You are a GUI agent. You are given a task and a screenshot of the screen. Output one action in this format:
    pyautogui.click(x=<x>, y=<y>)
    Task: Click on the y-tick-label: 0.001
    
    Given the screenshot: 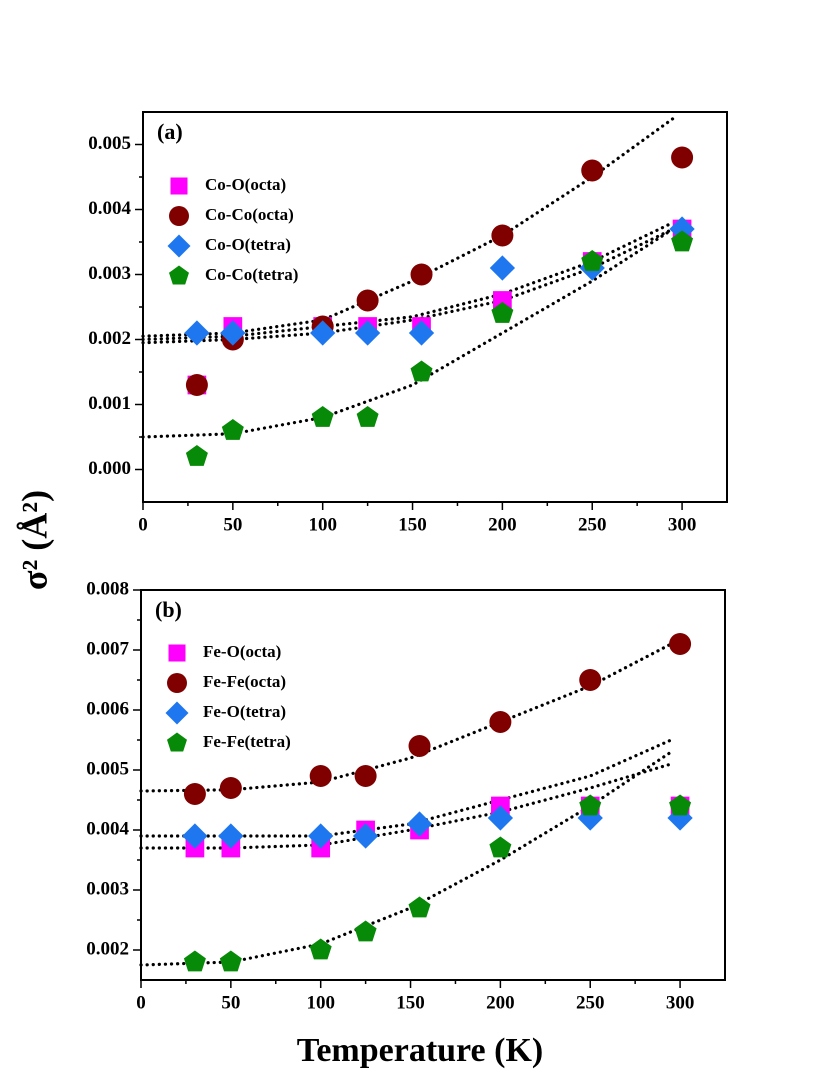 What is the action you would take?
    pyautogui.click(x=109, y=403)
    